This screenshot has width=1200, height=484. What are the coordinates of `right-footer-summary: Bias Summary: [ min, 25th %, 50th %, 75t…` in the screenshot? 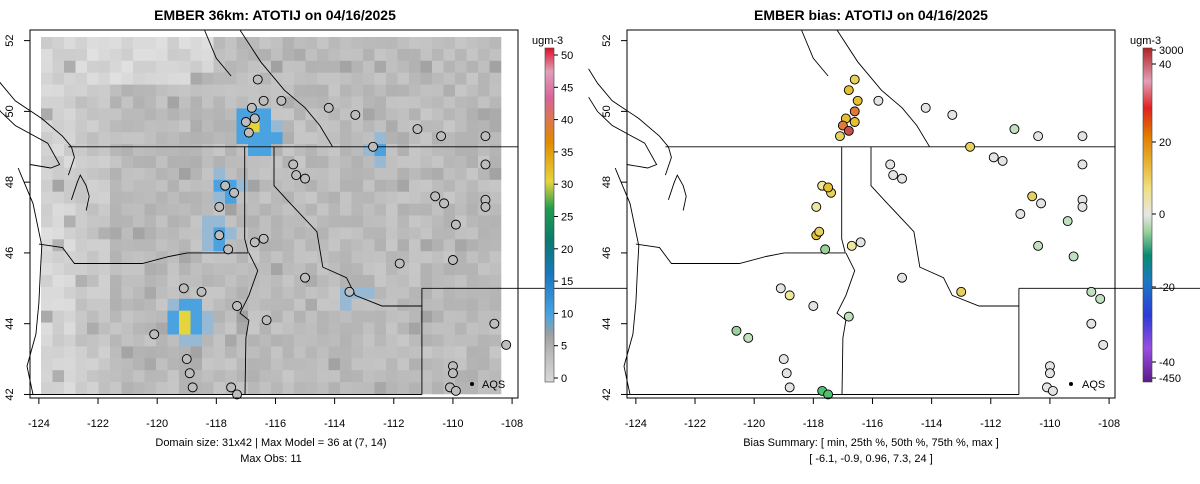 It's located at (871, 443).